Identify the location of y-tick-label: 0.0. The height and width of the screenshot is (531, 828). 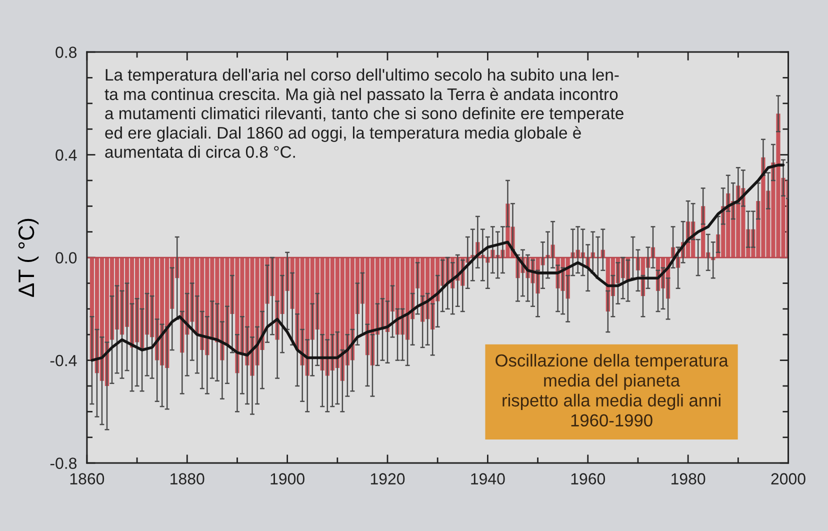
(66, 258).